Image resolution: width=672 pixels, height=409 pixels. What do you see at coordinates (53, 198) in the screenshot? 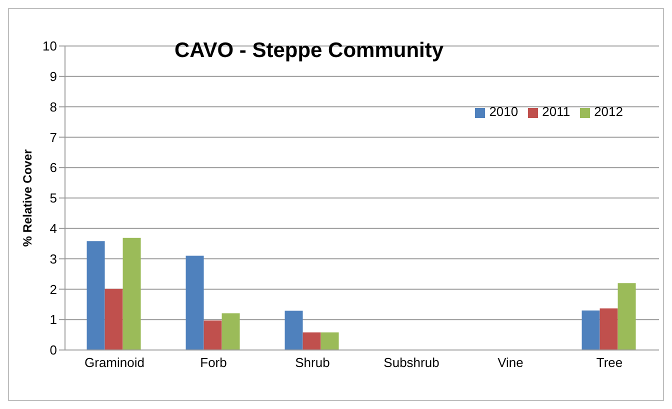
I see `y-tick-label: 5` at bounding box center [53, 198].